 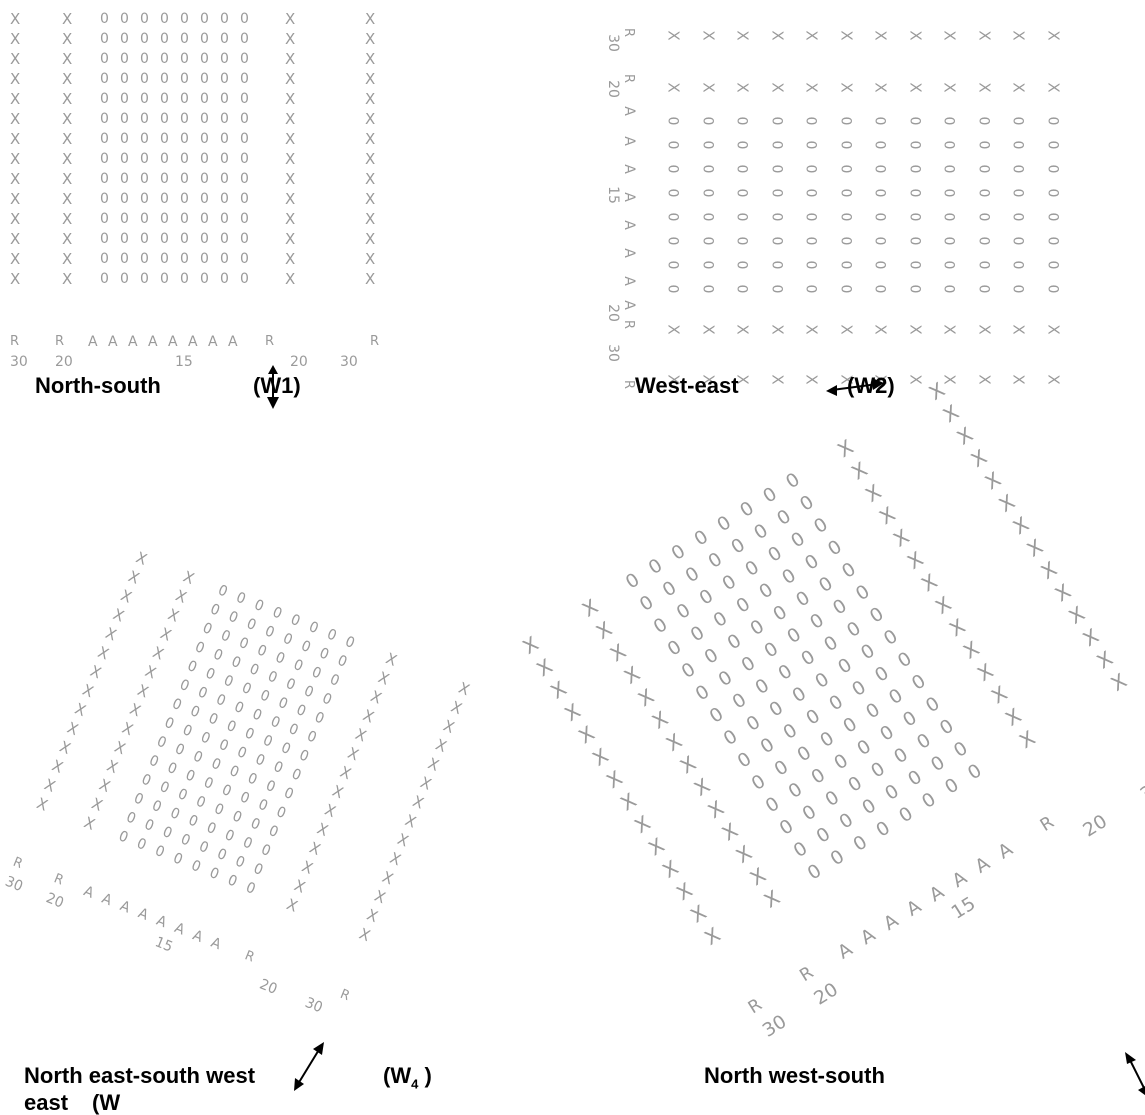 What do you see at coordinates (407, 1077) in the screenshot?
I see `caption-w4-code: (W4 )` at bounding box center [407, 1077].